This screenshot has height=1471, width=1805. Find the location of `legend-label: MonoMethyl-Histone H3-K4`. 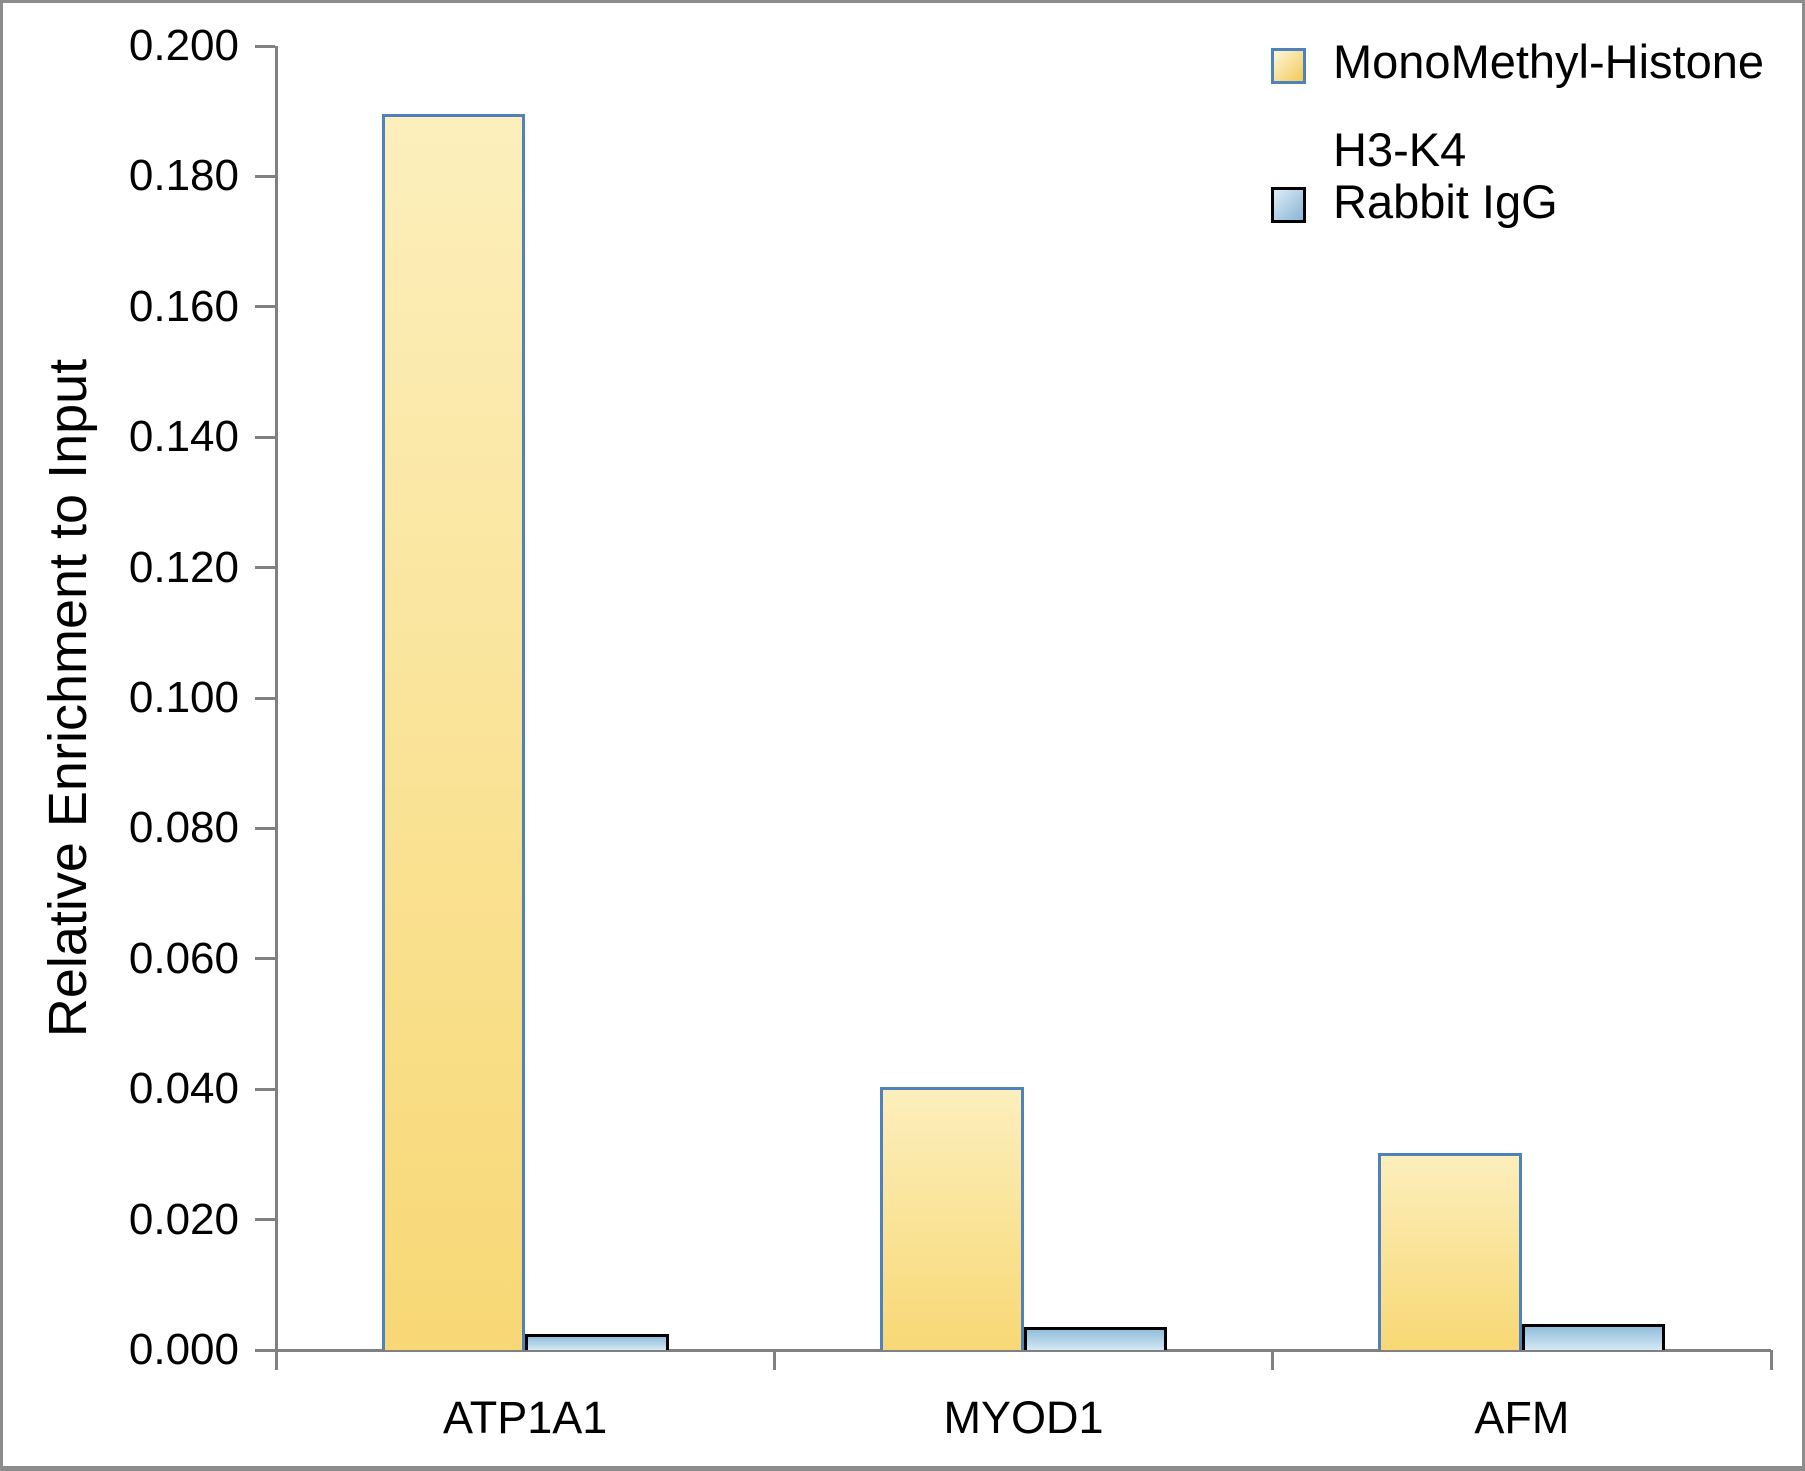

legend-label: MonoMethyl-Histone H3-K4 is located at coordinates (1548, 106).